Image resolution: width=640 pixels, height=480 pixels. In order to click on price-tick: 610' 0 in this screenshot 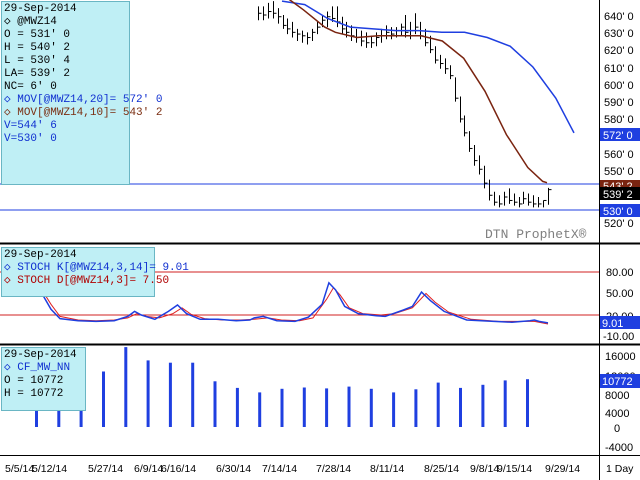, I will do `click(619, 69)`.